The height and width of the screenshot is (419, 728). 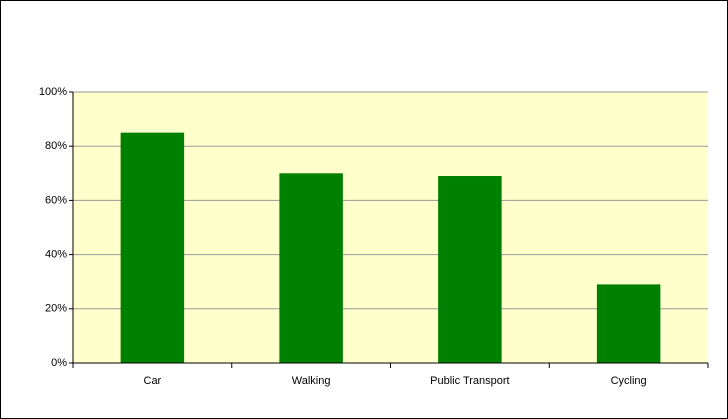 What do you see at coordinates (629, 381) in the screenshot?
I see `x-tick-label: Cycling` at bounding box center [629, 381].